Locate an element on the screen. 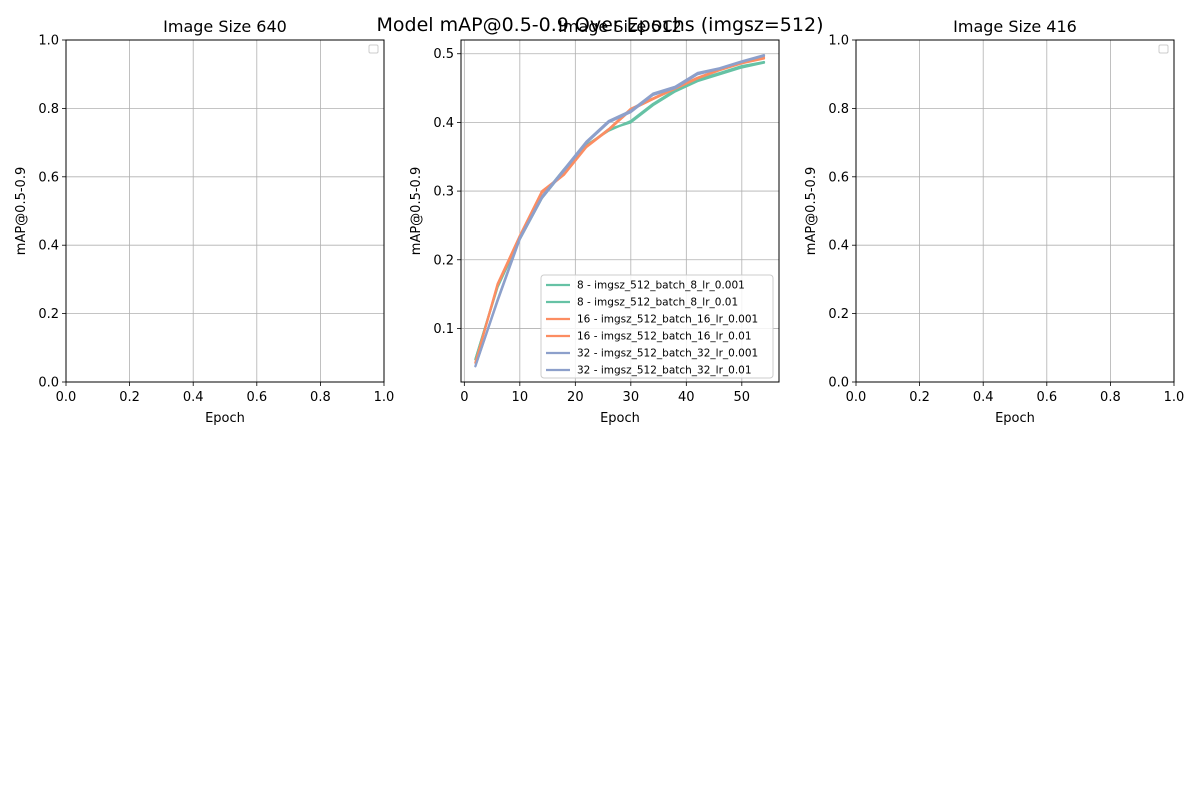  legend-box is located at coordinates (657, 326).